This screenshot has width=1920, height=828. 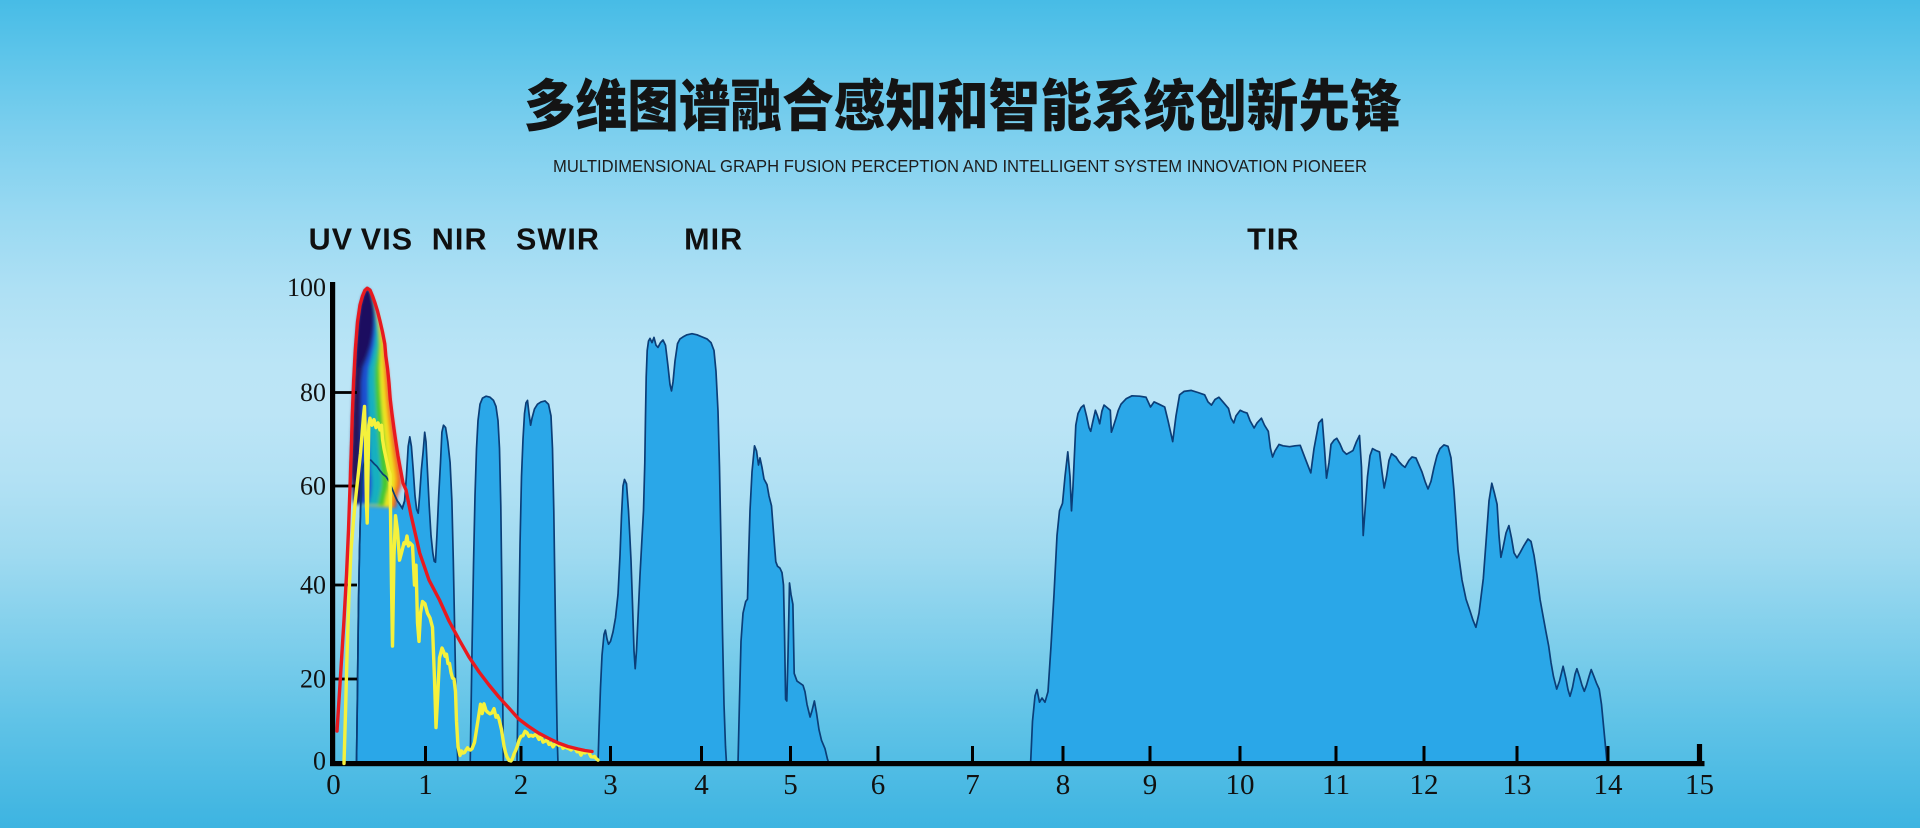 What do you see at coordinates (610, 785) in the screenshot?
I see `svg-text: 3` at bounding box center [610, 785].